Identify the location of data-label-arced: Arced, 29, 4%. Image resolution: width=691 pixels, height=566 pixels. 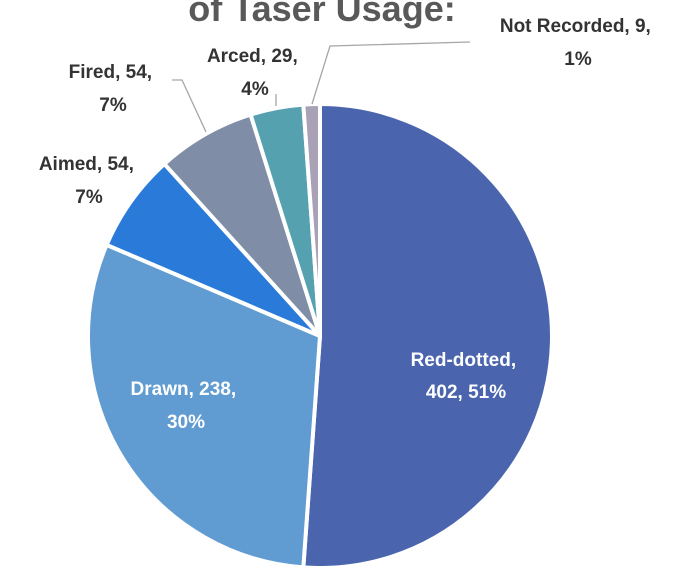
(255, 73).